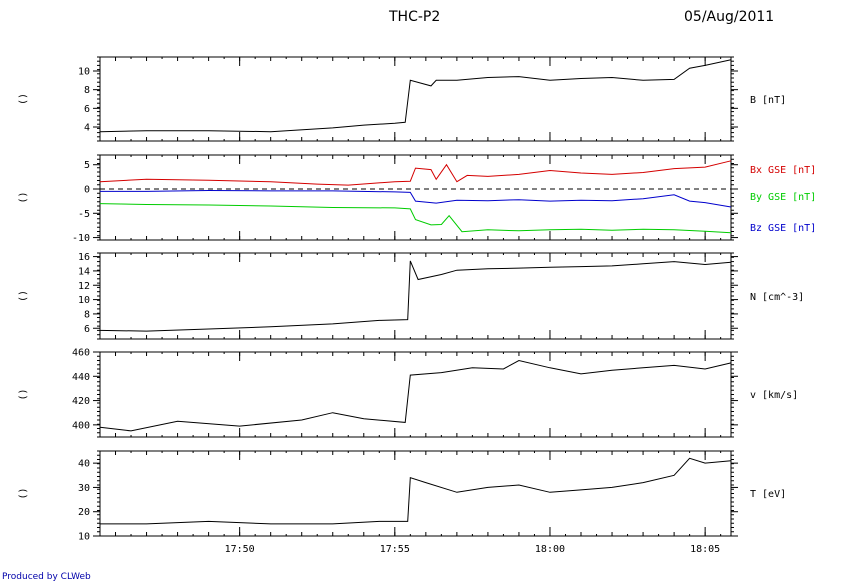 This screenshot has height=584, width=864. Describe the element at coordinates (84, 271) in the screenshot. I see `y-tick-label: 14` at that location.